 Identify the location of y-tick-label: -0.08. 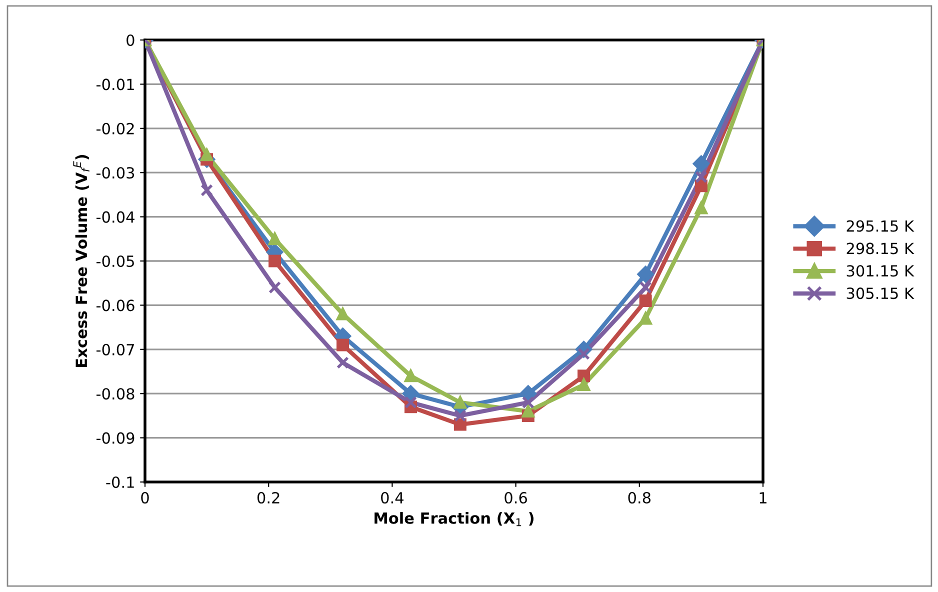
(115, 394).